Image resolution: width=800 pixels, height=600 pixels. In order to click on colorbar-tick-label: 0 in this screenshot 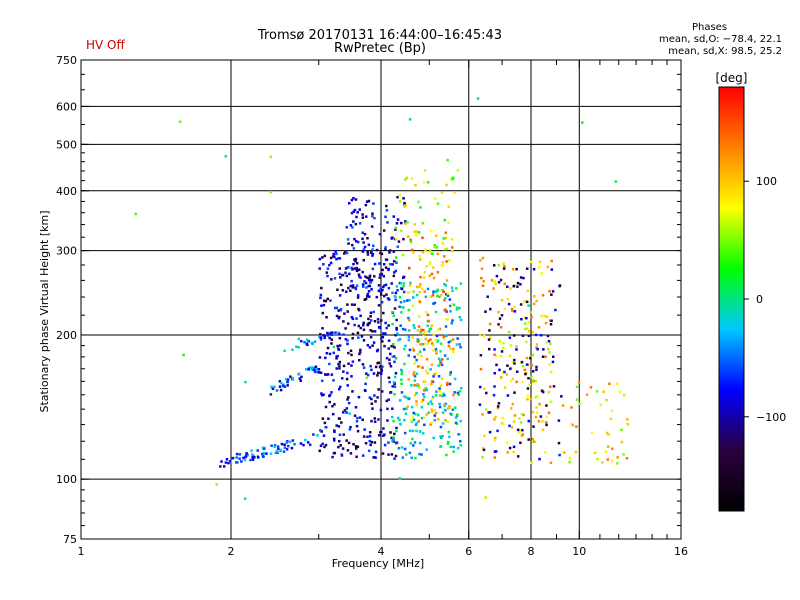, I will do `click(759, 299)`.